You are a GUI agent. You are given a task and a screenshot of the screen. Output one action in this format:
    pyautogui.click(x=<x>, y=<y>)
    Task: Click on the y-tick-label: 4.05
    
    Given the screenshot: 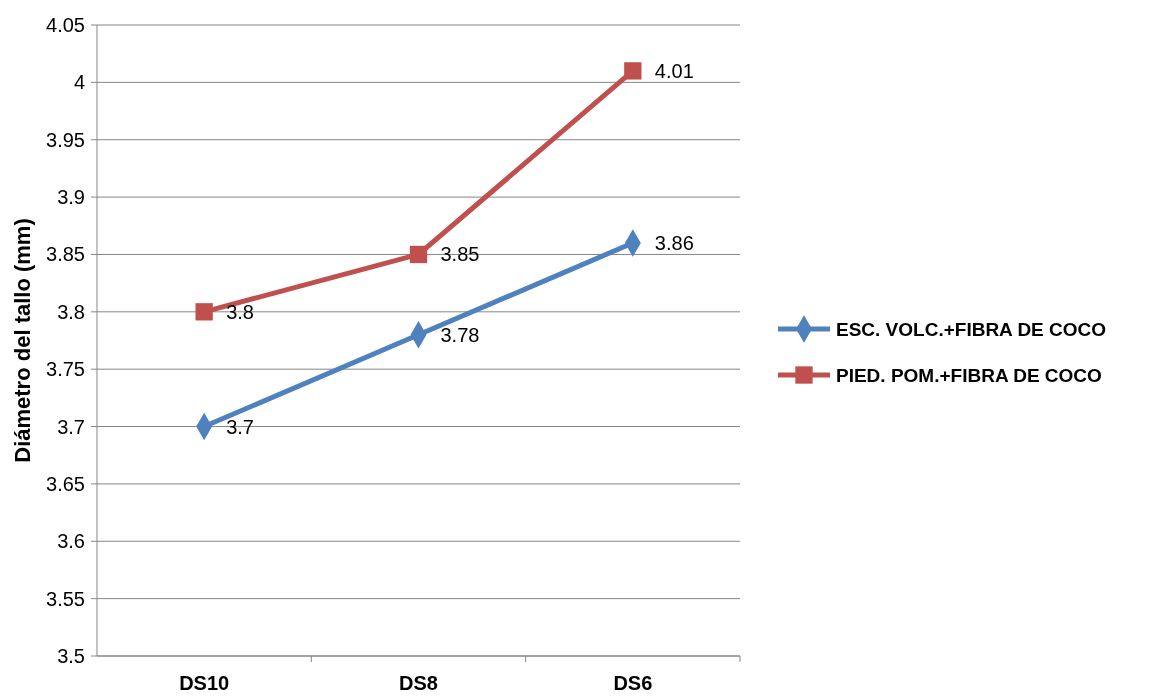 What is the action you would take?
    pyautogui.click(x=65, y=25)
    